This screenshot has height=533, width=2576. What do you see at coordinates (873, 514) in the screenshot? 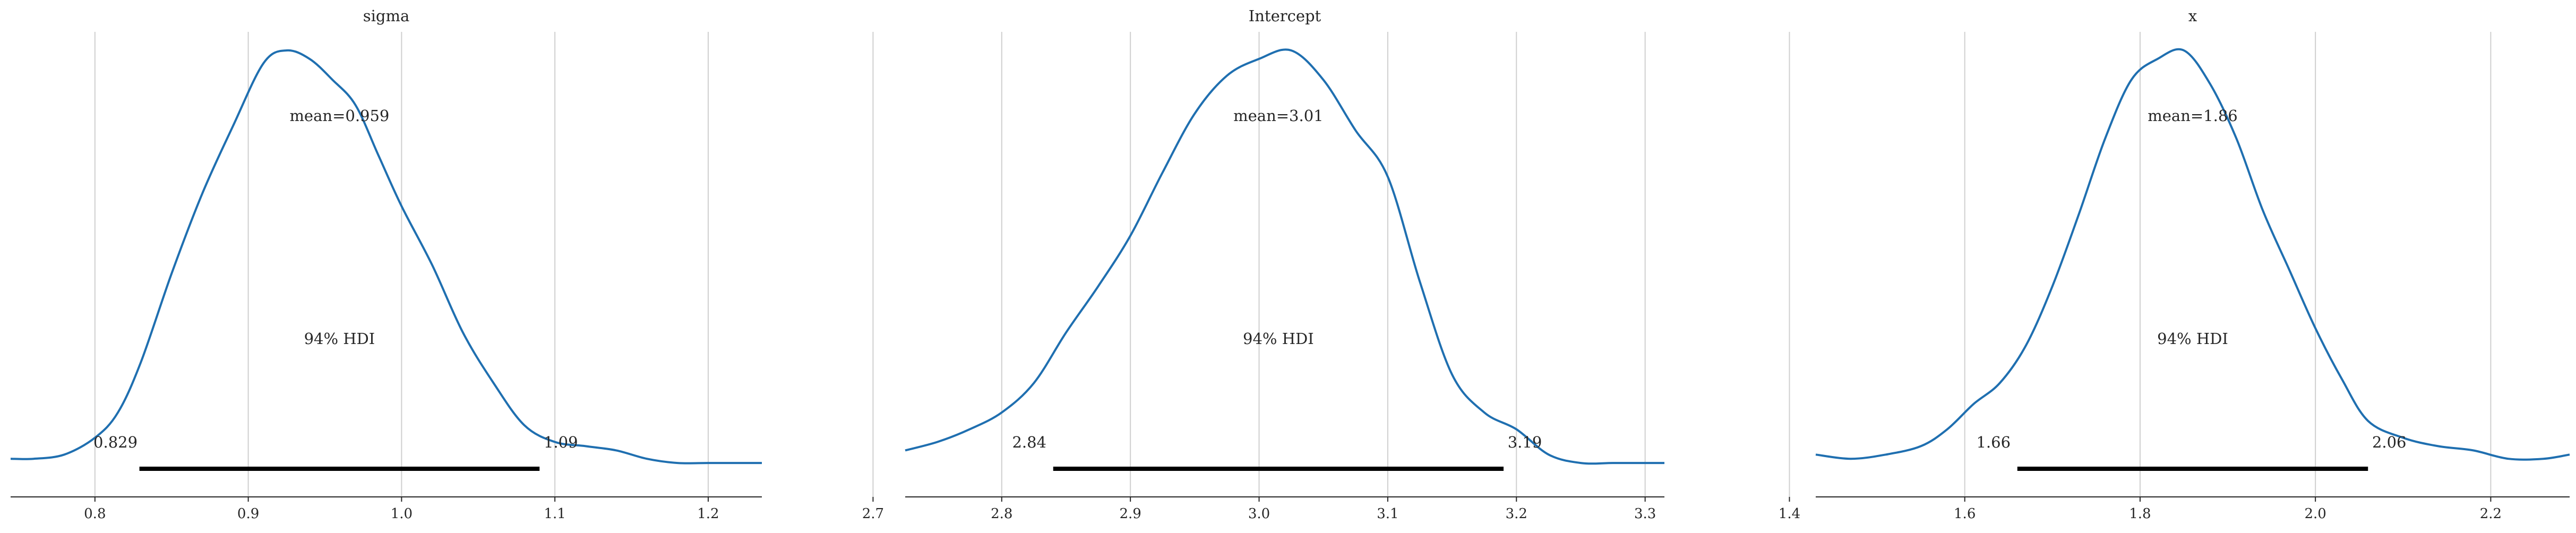
I see `x-tick-label: 2.7` at bounding box center [873, 514].